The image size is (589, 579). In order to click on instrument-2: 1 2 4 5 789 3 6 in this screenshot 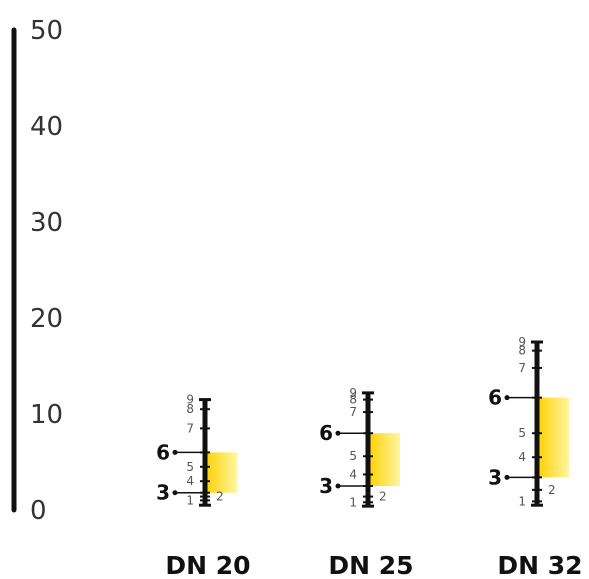, I will do `click(359, 447)`.